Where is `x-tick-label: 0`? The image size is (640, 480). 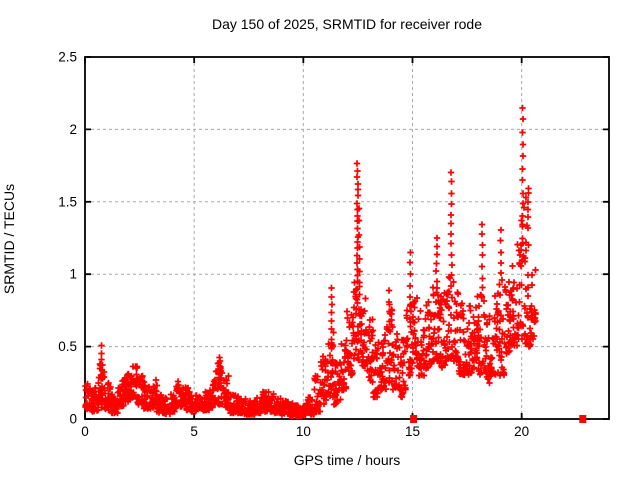 x-tick-label: 0 is located at coordinates (85, 431).